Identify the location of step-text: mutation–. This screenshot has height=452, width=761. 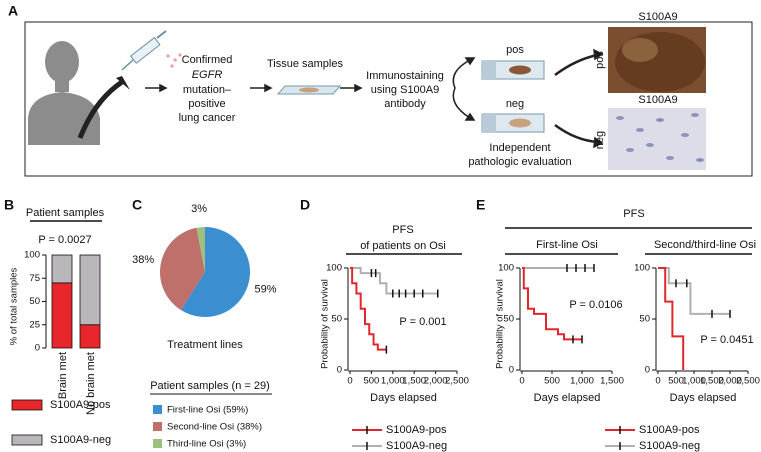
(207, 90).